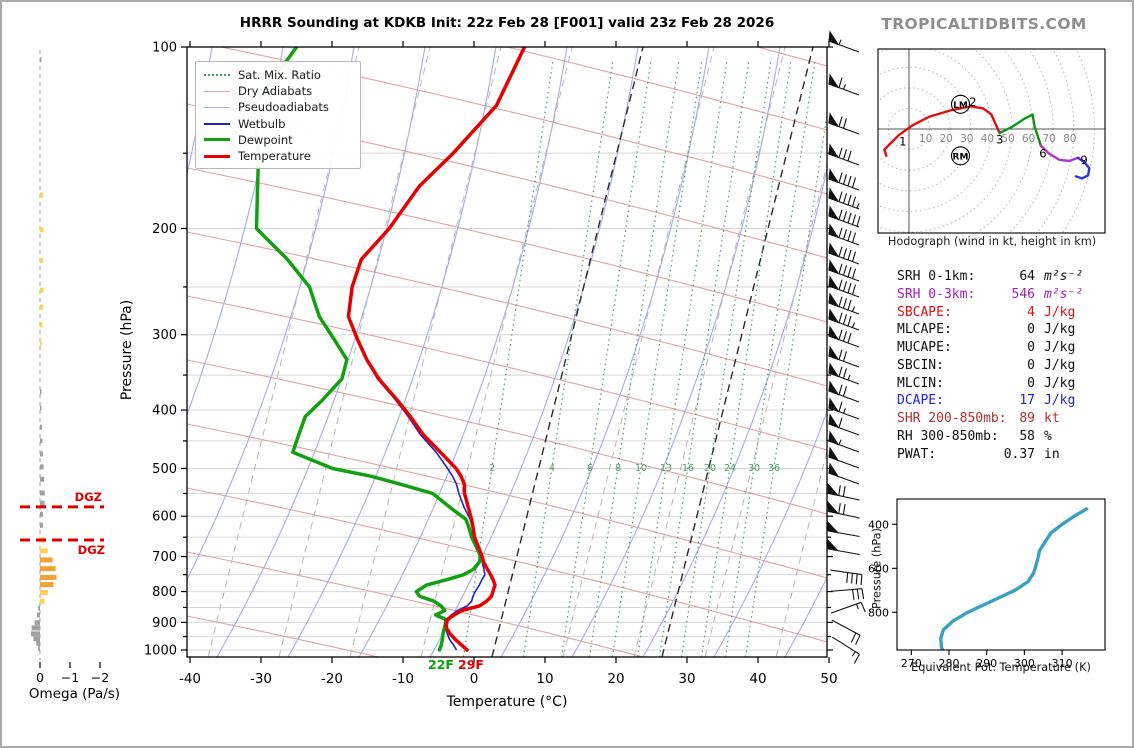 Image resolution: width=1134 pixels, height=748 pixels. I want to click on storm-motion-marker, so click(960, 104).